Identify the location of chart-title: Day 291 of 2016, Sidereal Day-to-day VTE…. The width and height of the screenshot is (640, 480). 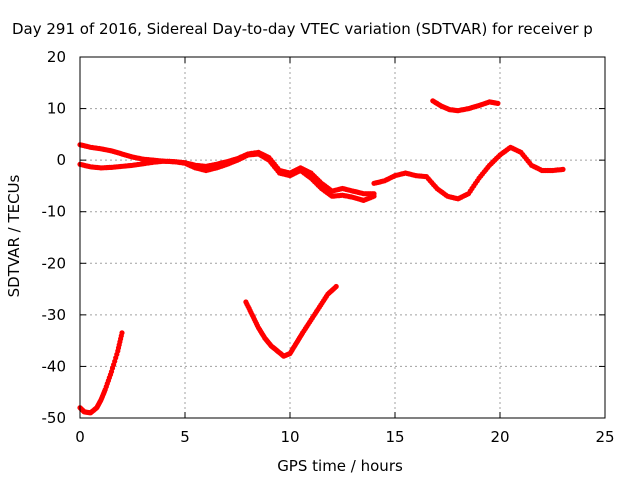
(302, 29).